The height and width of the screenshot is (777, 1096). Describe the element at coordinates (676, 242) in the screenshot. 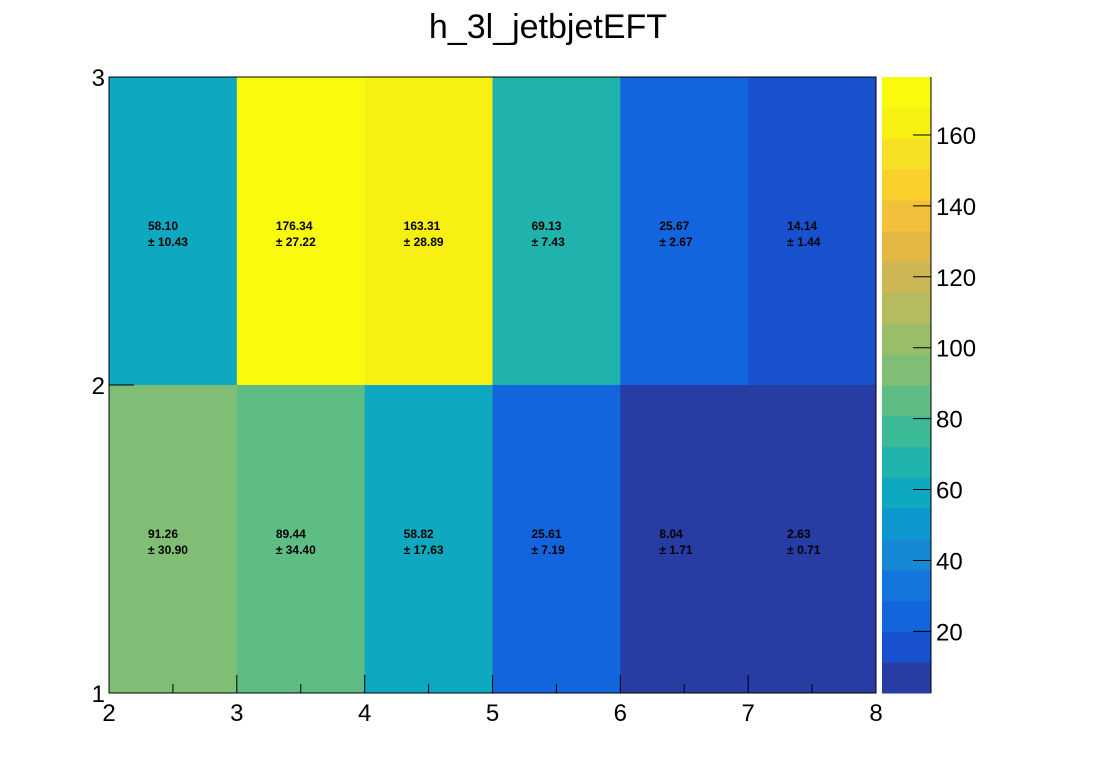

I see `cell-error-label: ± 2.67` at that location.